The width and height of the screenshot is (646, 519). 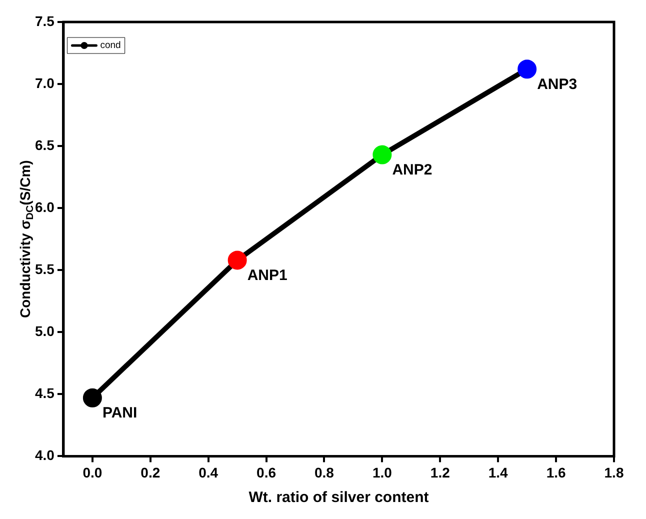 I want to click on x-tick-label: 0.2, so click(x=150, y=472).